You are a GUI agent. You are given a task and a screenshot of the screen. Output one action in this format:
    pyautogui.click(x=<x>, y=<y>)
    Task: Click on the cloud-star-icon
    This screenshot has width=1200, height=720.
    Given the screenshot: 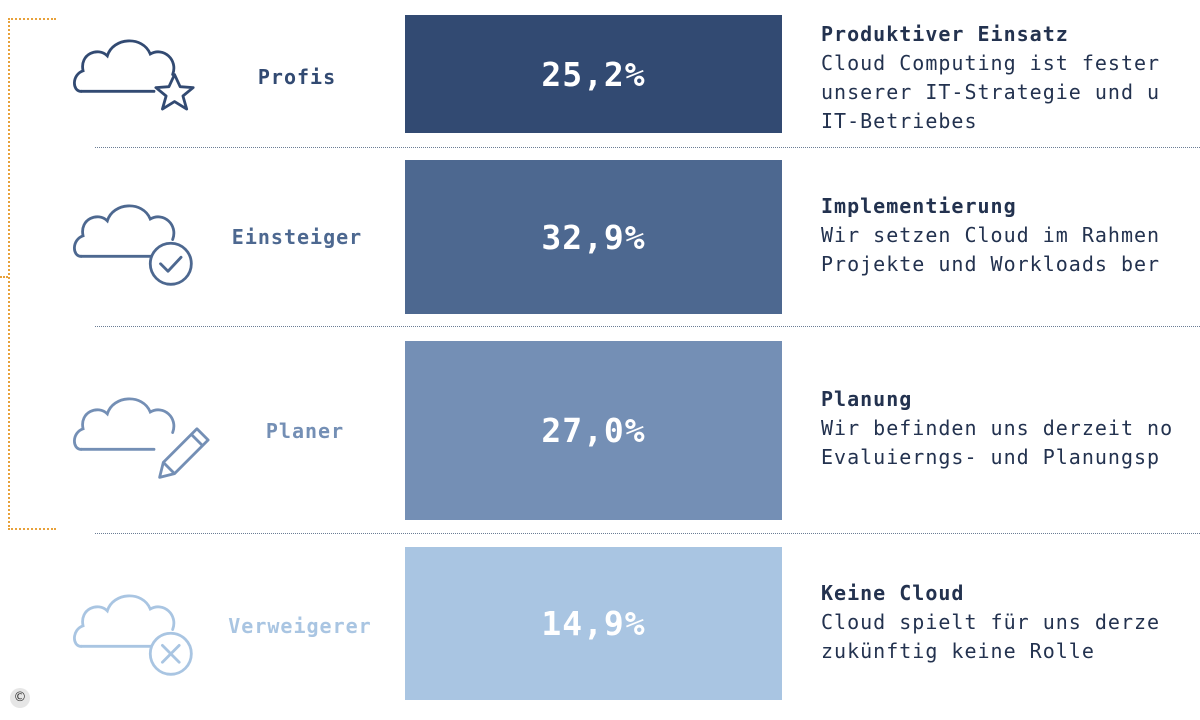 What is the action you would take?
    pyautogui.click(x=134, y=75)
    